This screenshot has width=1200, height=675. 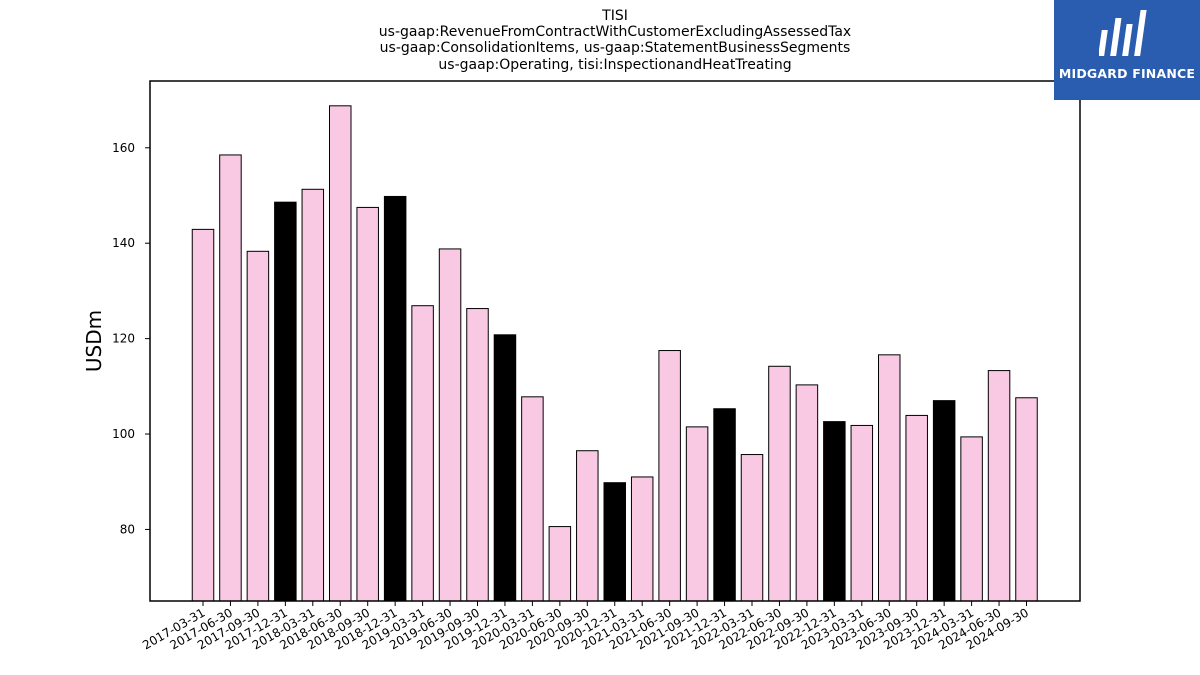 What do you see at coordinates (94, 341) in the screenshot?
I see `y-axis-label: USDm` at bounding box center [94, 341].